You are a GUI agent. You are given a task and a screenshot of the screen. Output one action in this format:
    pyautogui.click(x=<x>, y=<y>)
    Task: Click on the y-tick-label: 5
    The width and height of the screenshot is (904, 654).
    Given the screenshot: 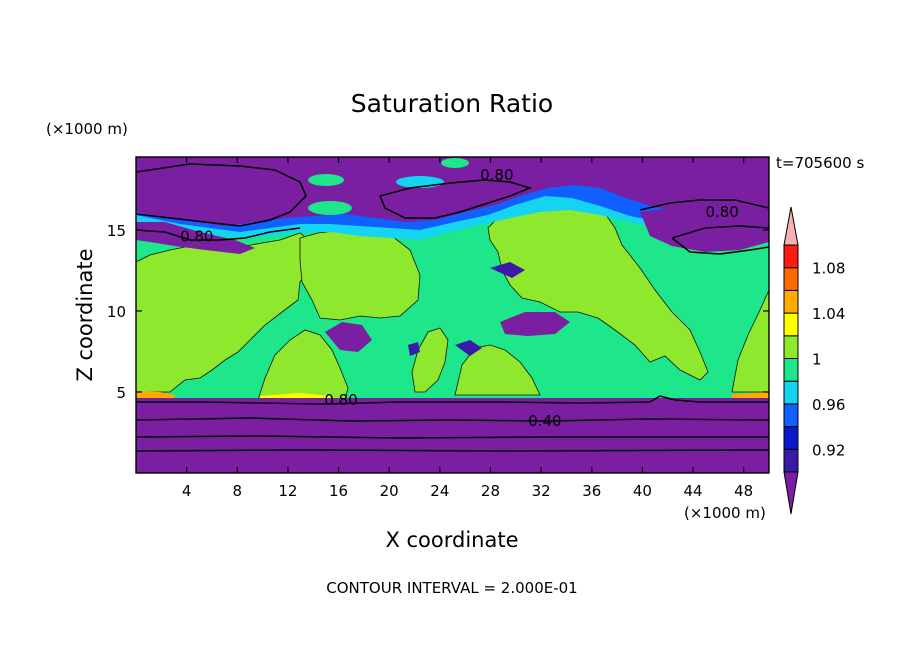 What is the action you would take?
    pyautogui.click(x=121, y=393)
    